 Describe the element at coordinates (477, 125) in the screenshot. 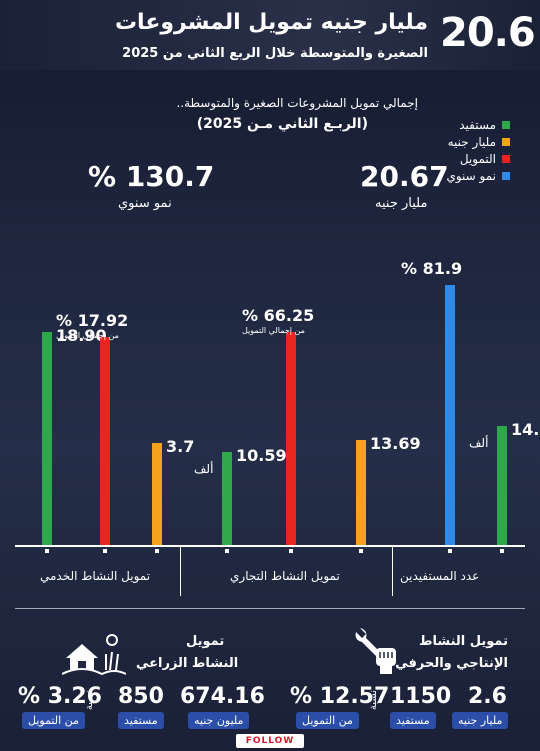

I see `legend-label: مستفيد` at that location.